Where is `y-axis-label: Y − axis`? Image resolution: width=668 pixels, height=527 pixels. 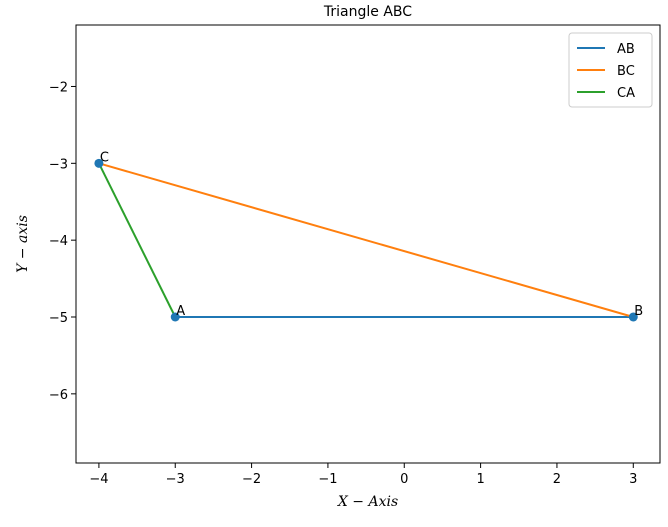
y-axis-label: Y − axis is located at coordinates (23, 244).